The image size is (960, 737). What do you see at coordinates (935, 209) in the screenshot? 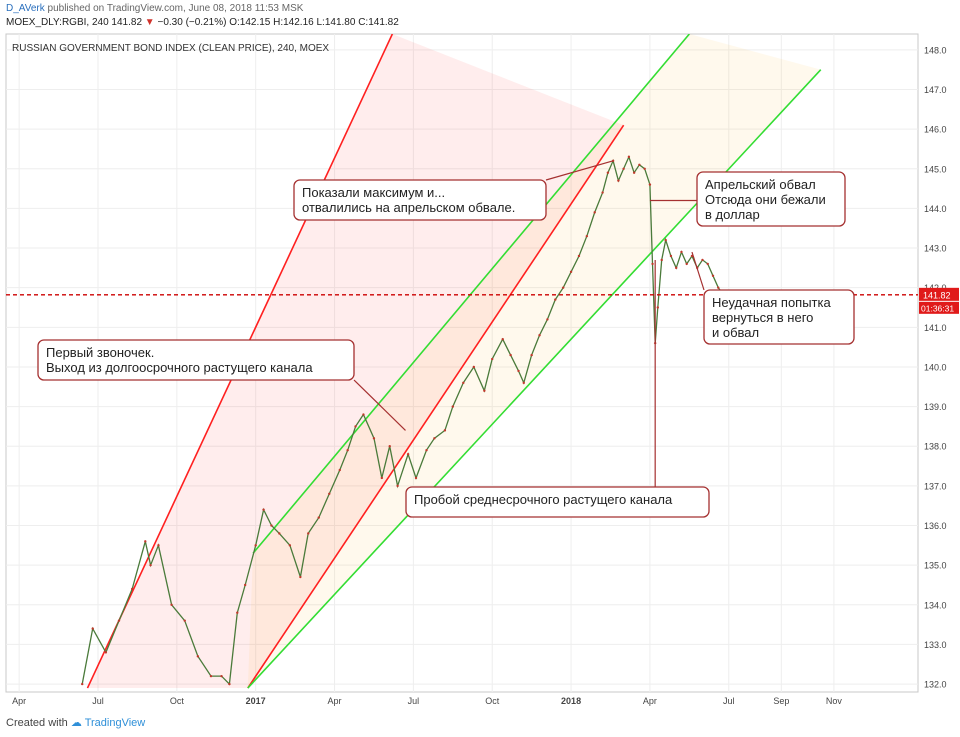
I see `y-tick-label: 144.0` at bounding box center [935, 209].